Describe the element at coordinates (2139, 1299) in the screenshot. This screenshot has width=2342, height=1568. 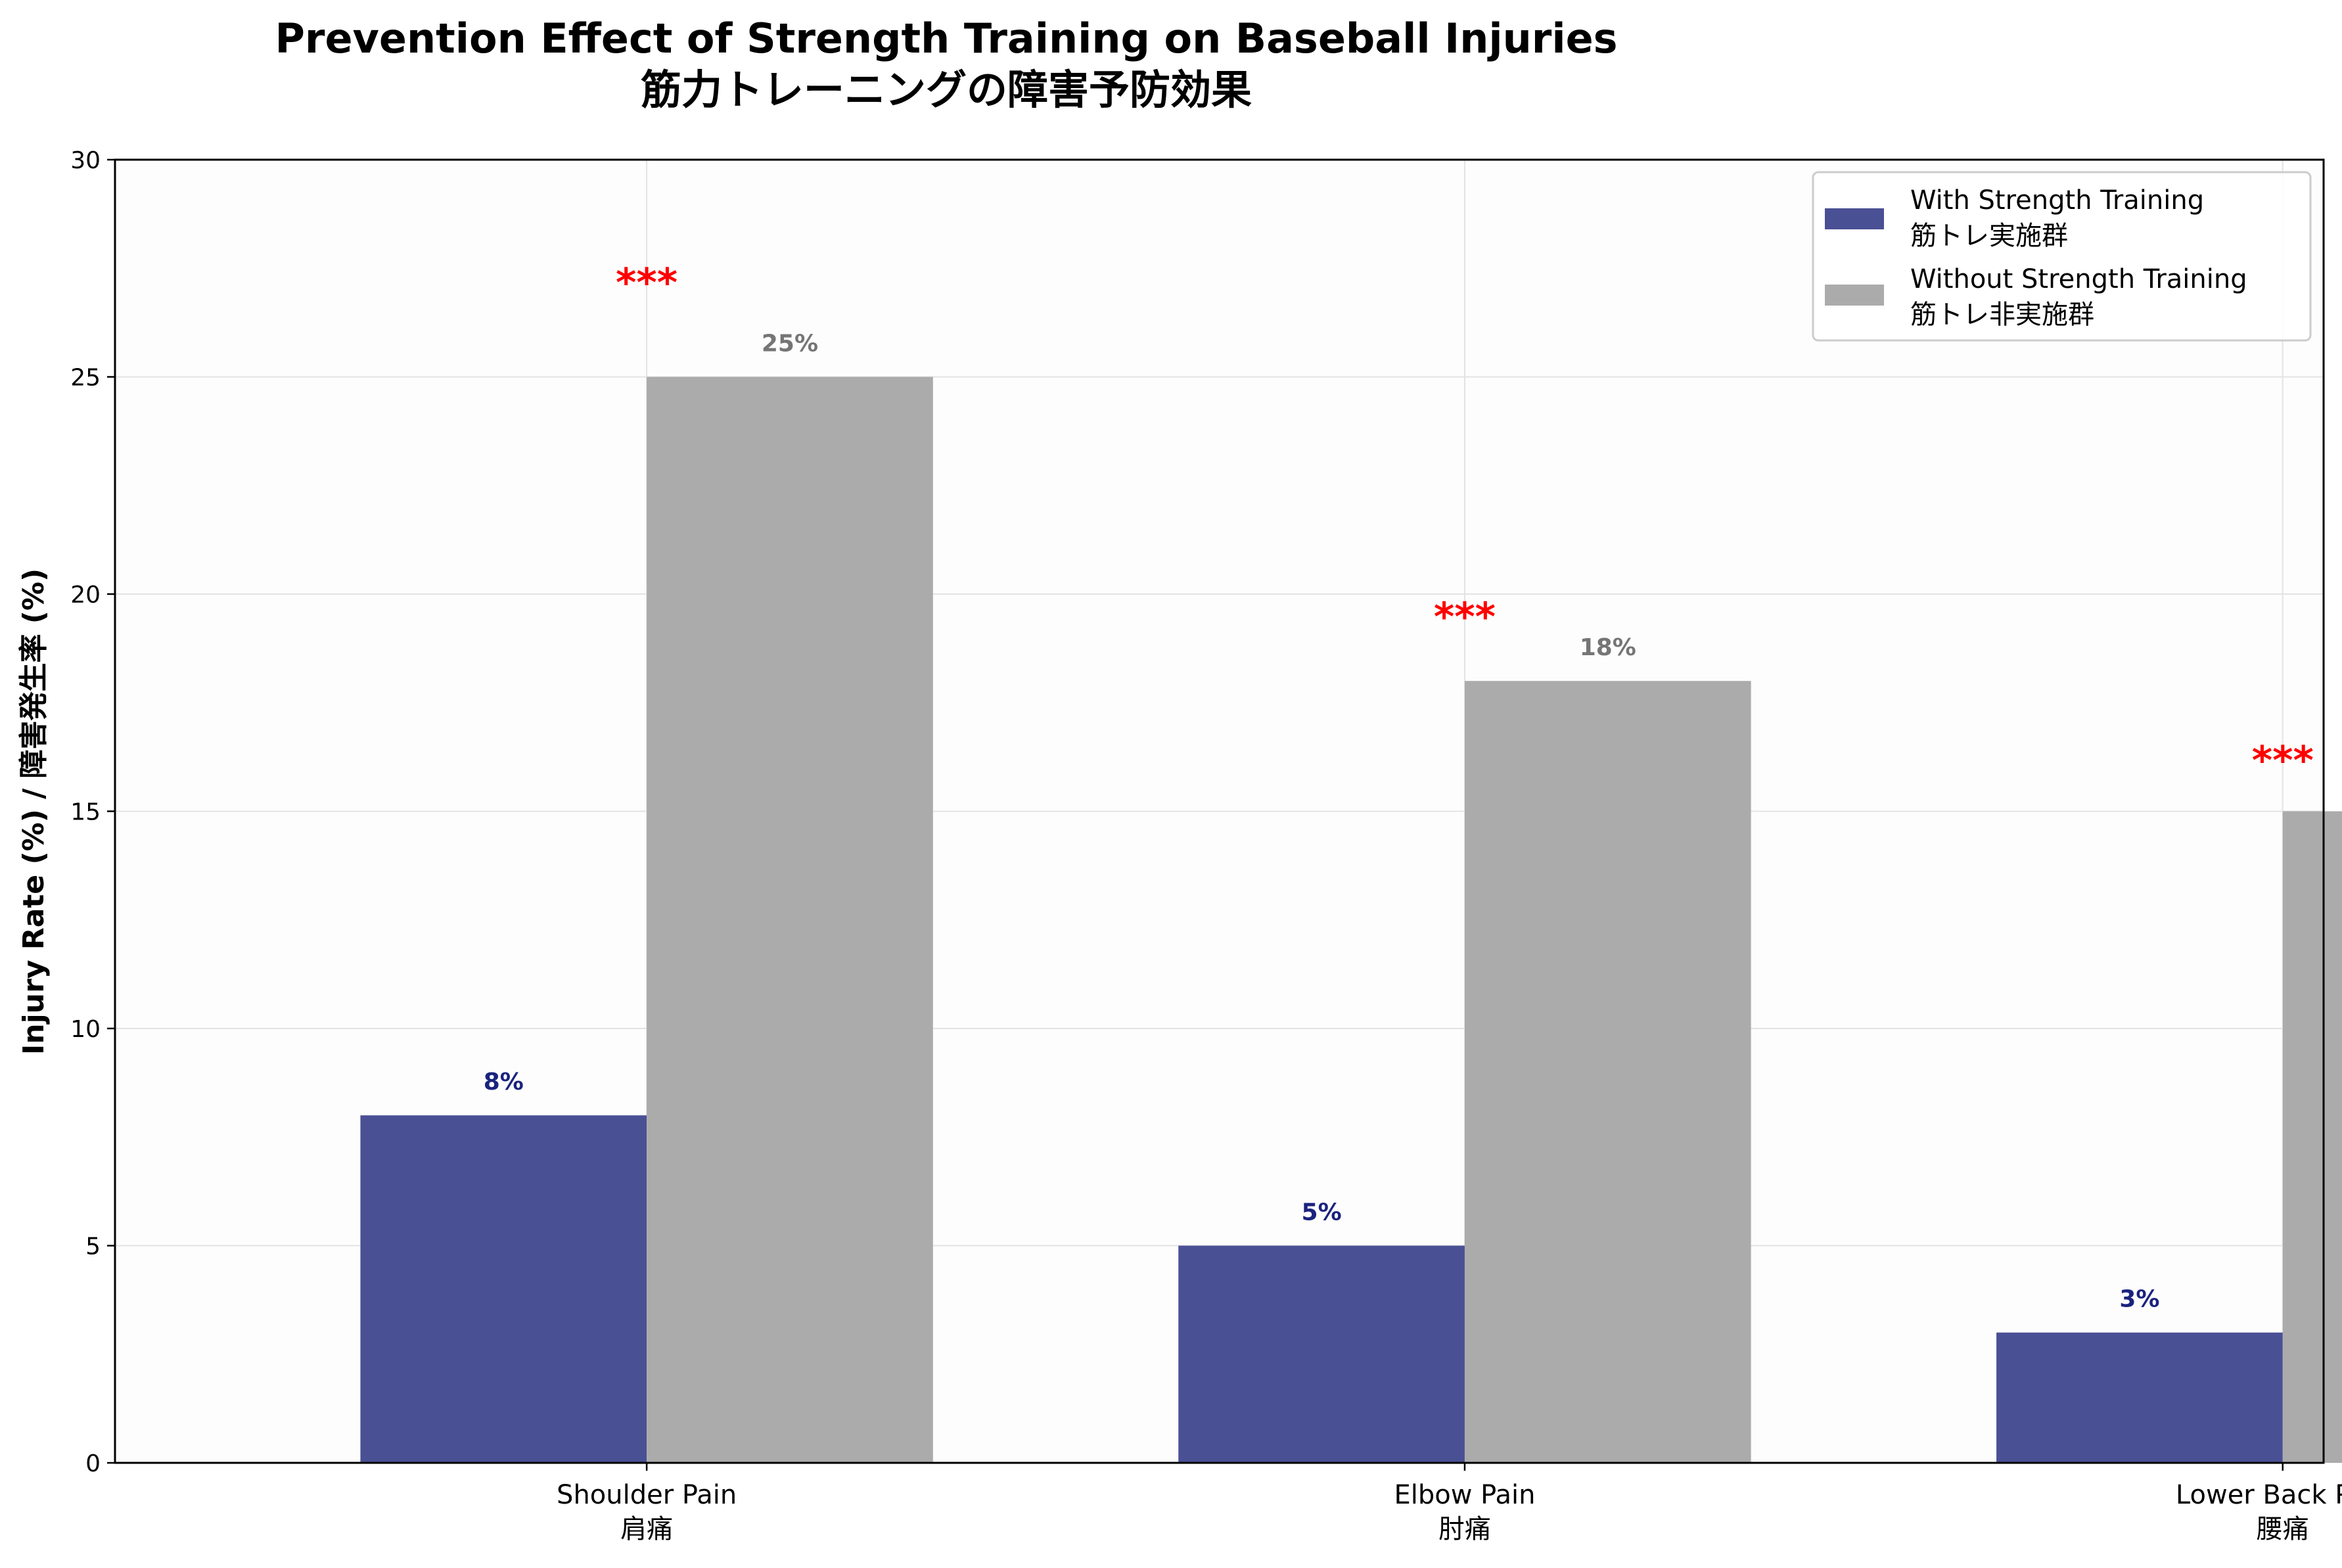
I see `bar-value-label: 3%` at that location.